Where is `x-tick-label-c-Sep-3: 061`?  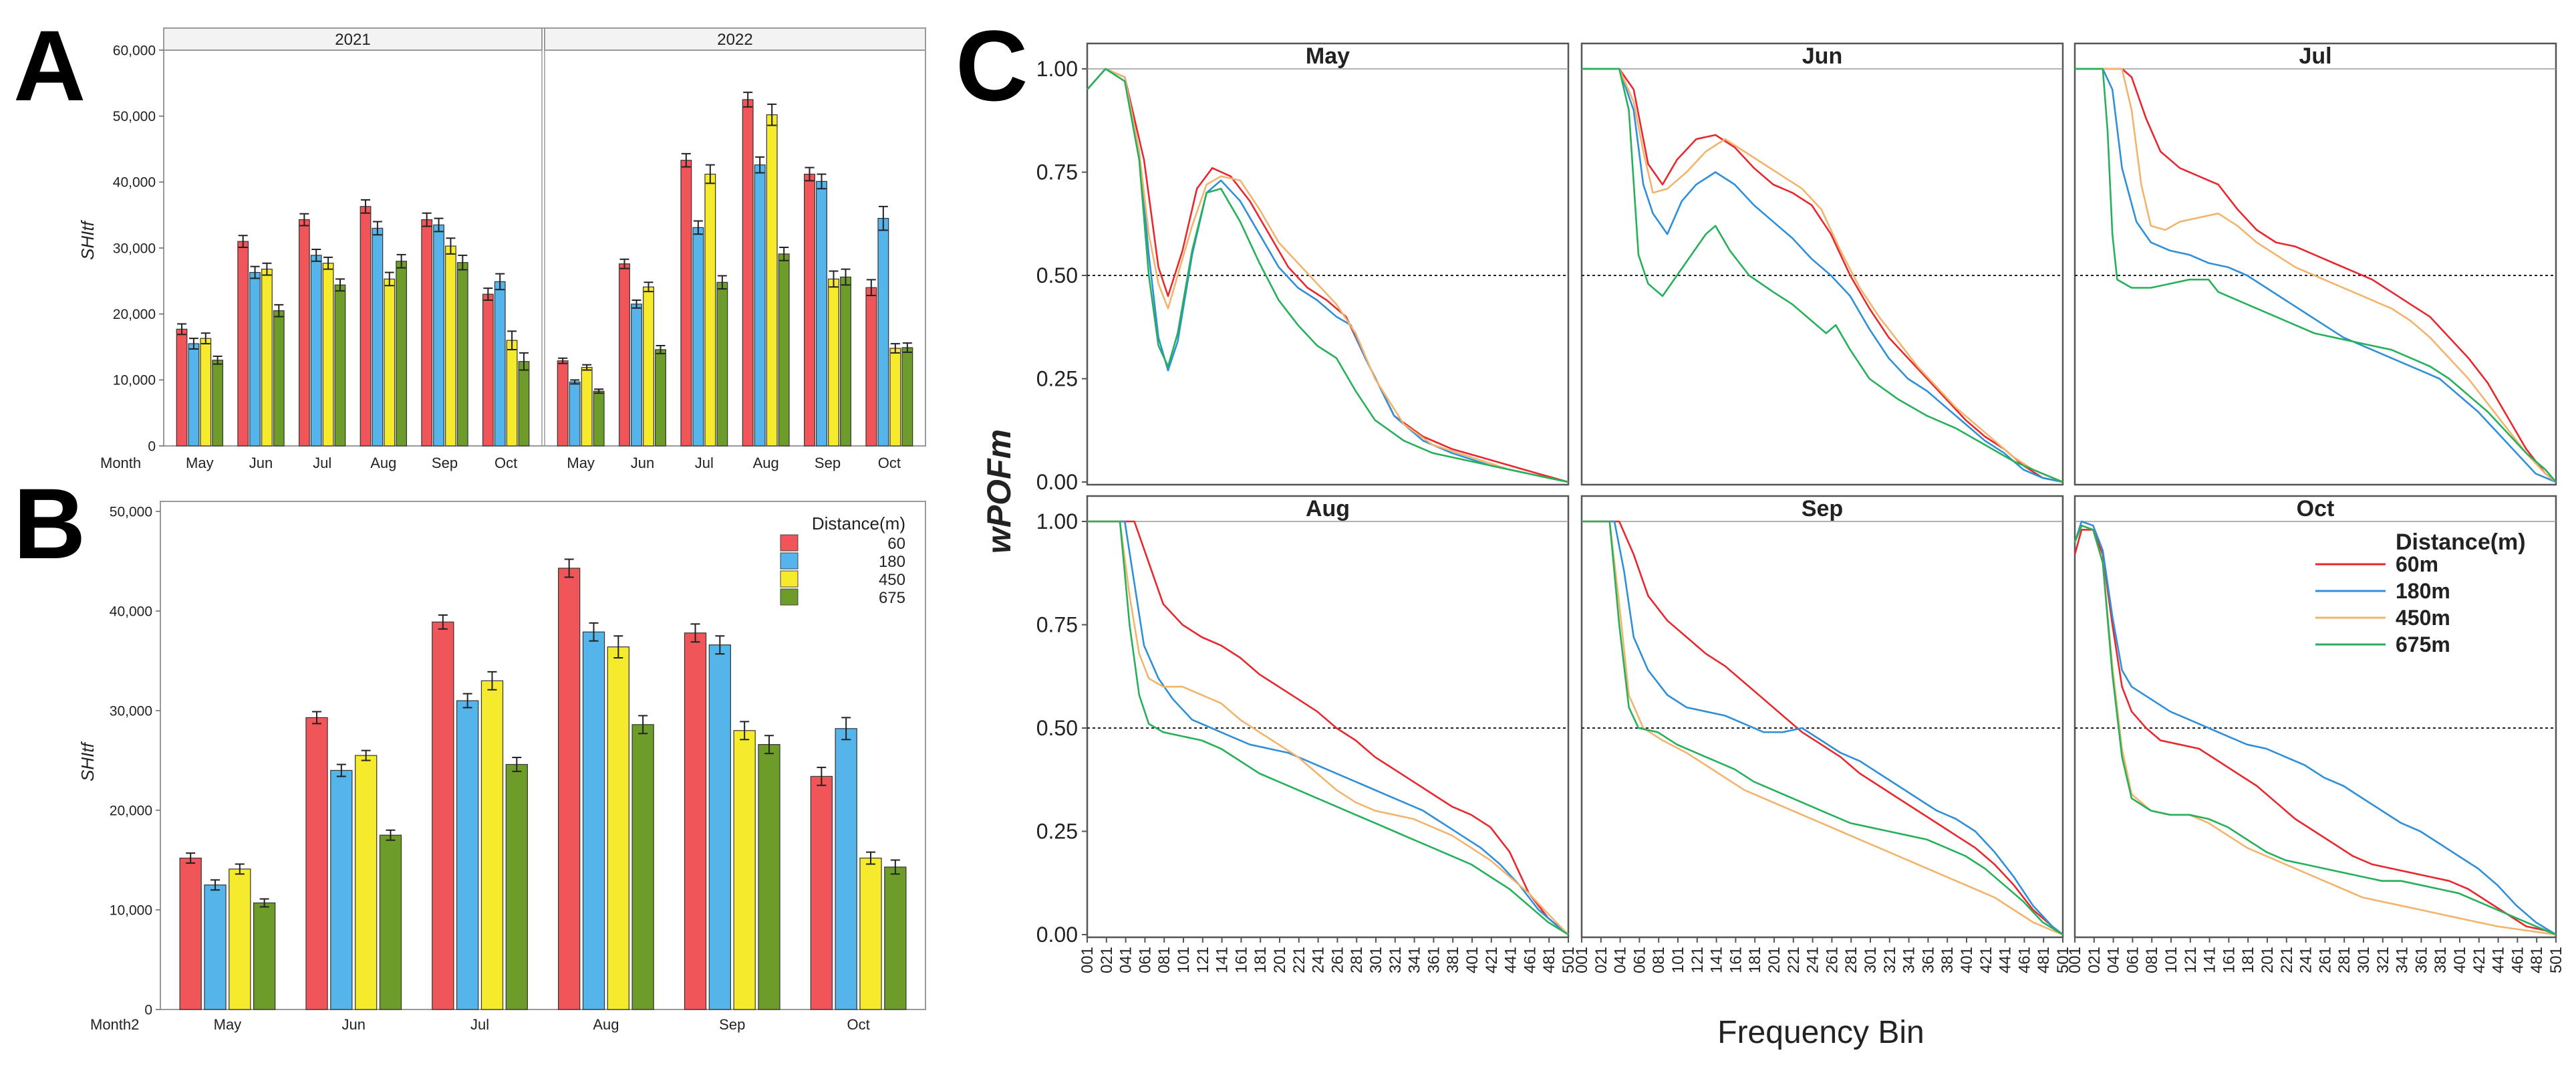
x-tick-label-c-Sep-3: 061 is located at coordinates (1639, 960).